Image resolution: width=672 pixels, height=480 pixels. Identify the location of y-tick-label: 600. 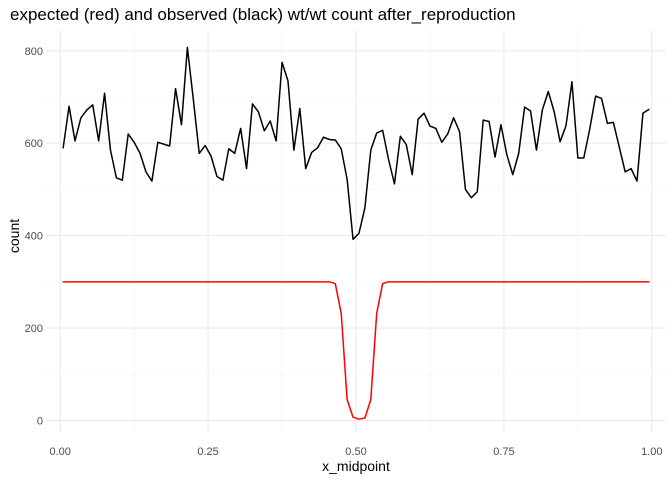
(34, 144).